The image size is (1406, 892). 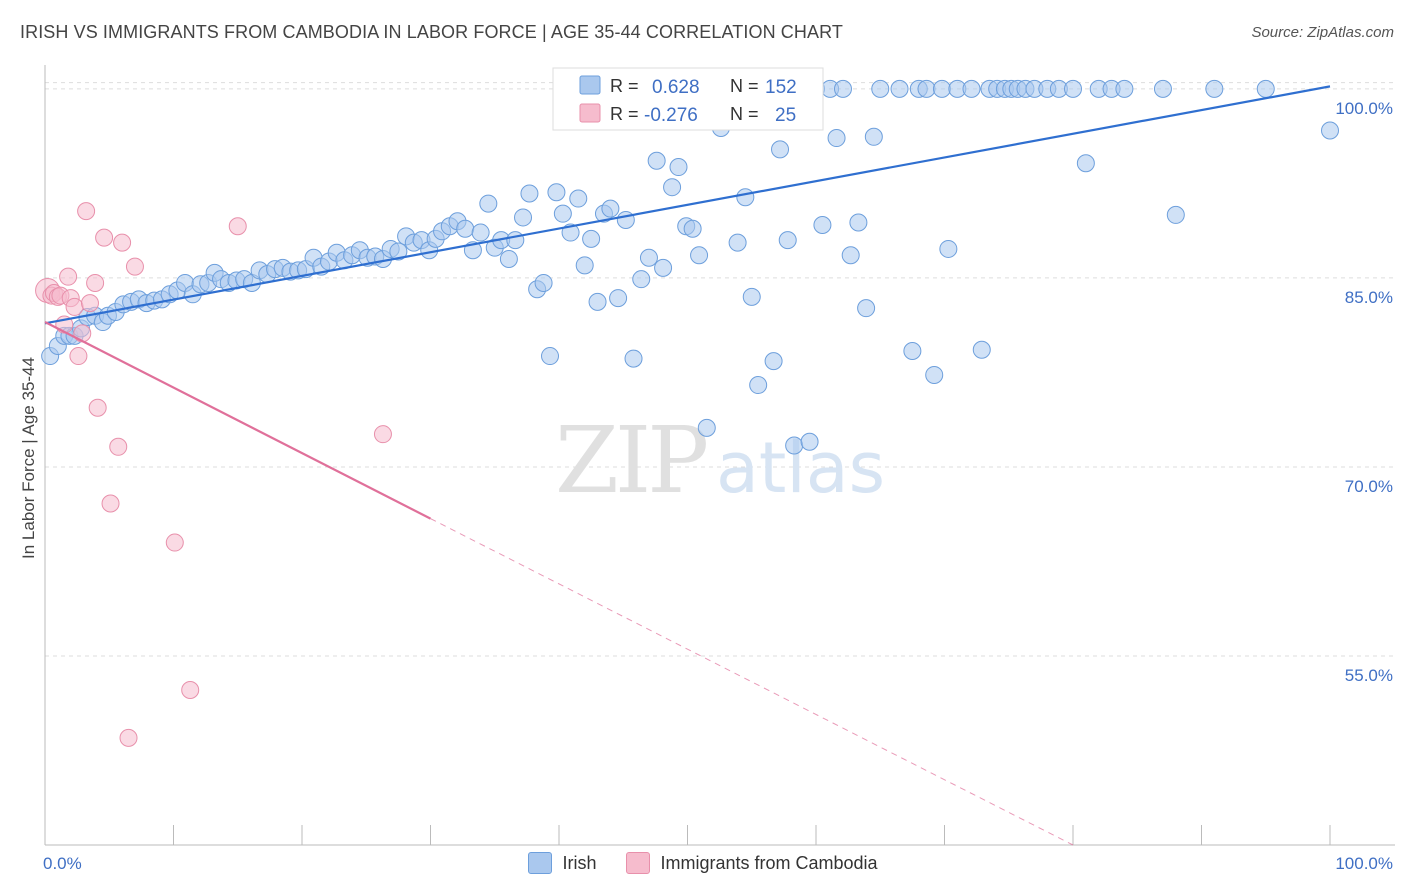 I want to click on legend-camb-r-value: -0.276, so click(x=671, y=115).